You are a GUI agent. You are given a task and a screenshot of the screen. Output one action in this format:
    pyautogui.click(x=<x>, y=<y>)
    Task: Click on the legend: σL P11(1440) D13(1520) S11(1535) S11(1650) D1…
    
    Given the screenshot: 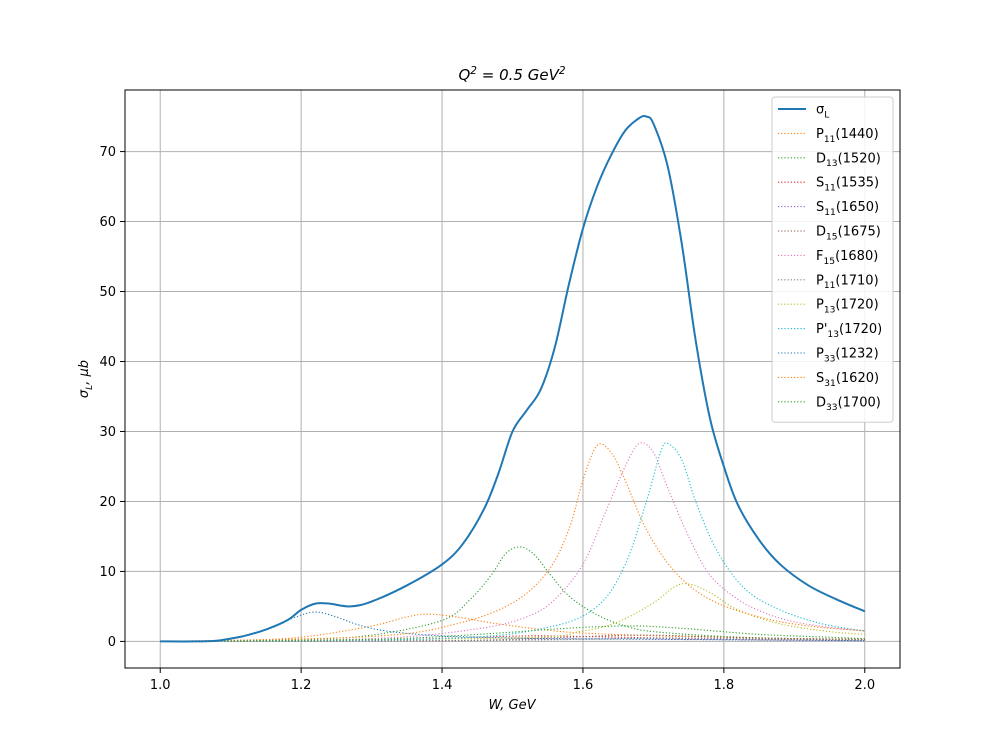 What is the action you would take?
    pyautogui.click(x=832, y=259)
    